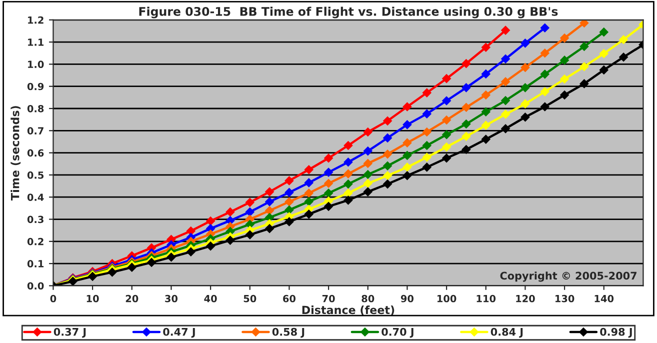 This screenshot has width=657, height=343. What do you see at coordinates (35, 242) in the screenshot?
I see `y-tick-label: 0.2` at bounding box center [35, 242].